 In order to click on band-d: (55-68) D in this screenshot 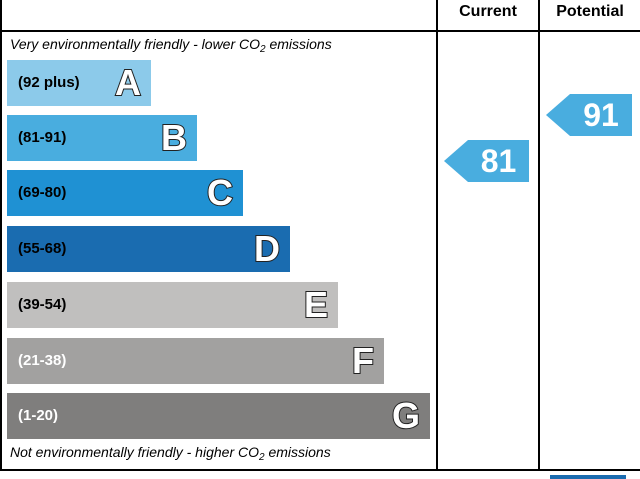, I will do `click(148, 249)`.